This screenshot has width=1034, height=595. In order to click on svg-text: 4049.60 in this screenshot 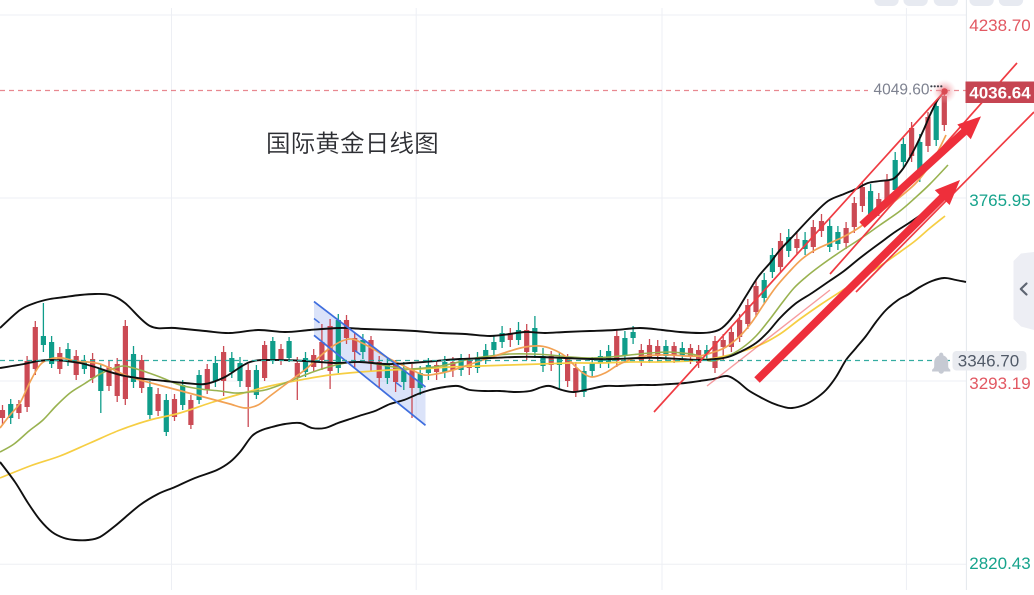, I will do `click(901, 90)`.